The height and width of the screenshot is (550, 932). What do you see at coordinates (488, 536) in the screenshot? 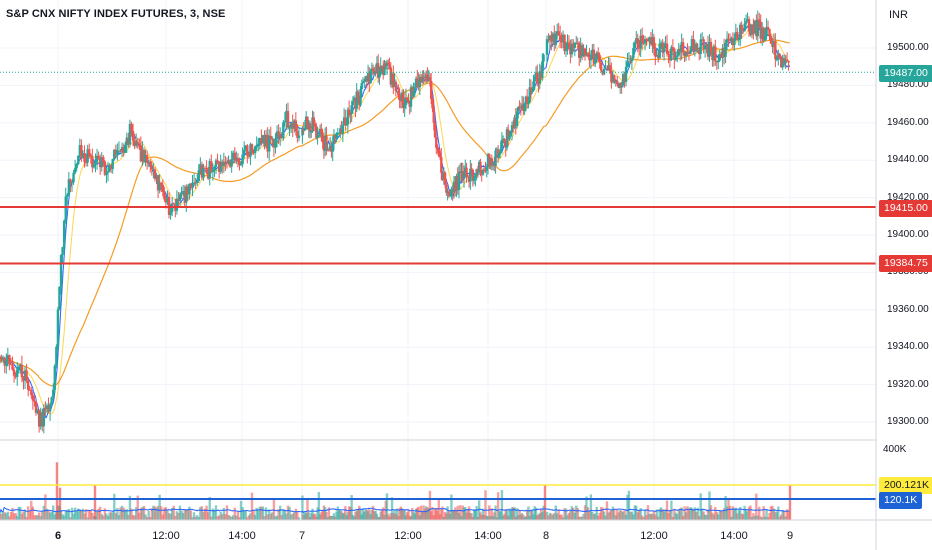
I see `time-tick-label: 14:00` at bounding box center [488, 536].